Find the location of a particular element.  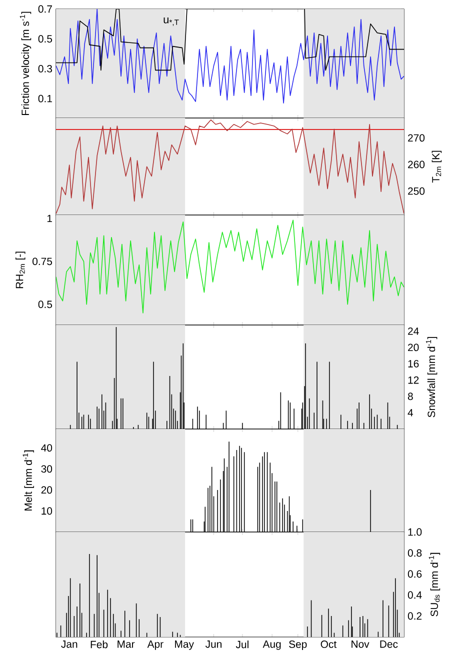

y-tick-label: 0.1 is located at coordinates (45, 98).